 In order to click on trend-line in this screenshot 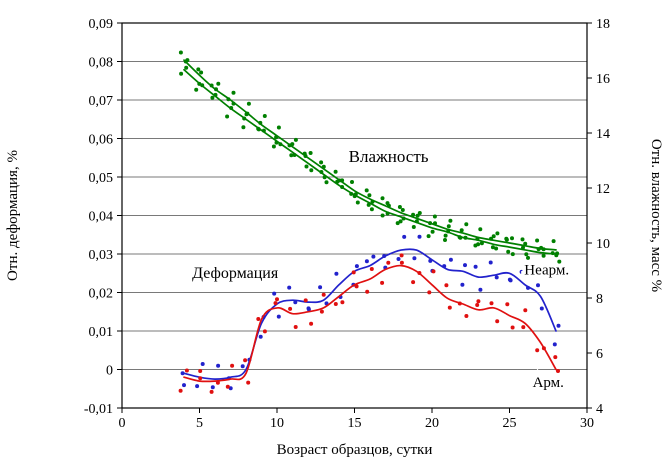, I will do `click(370, 323)`.